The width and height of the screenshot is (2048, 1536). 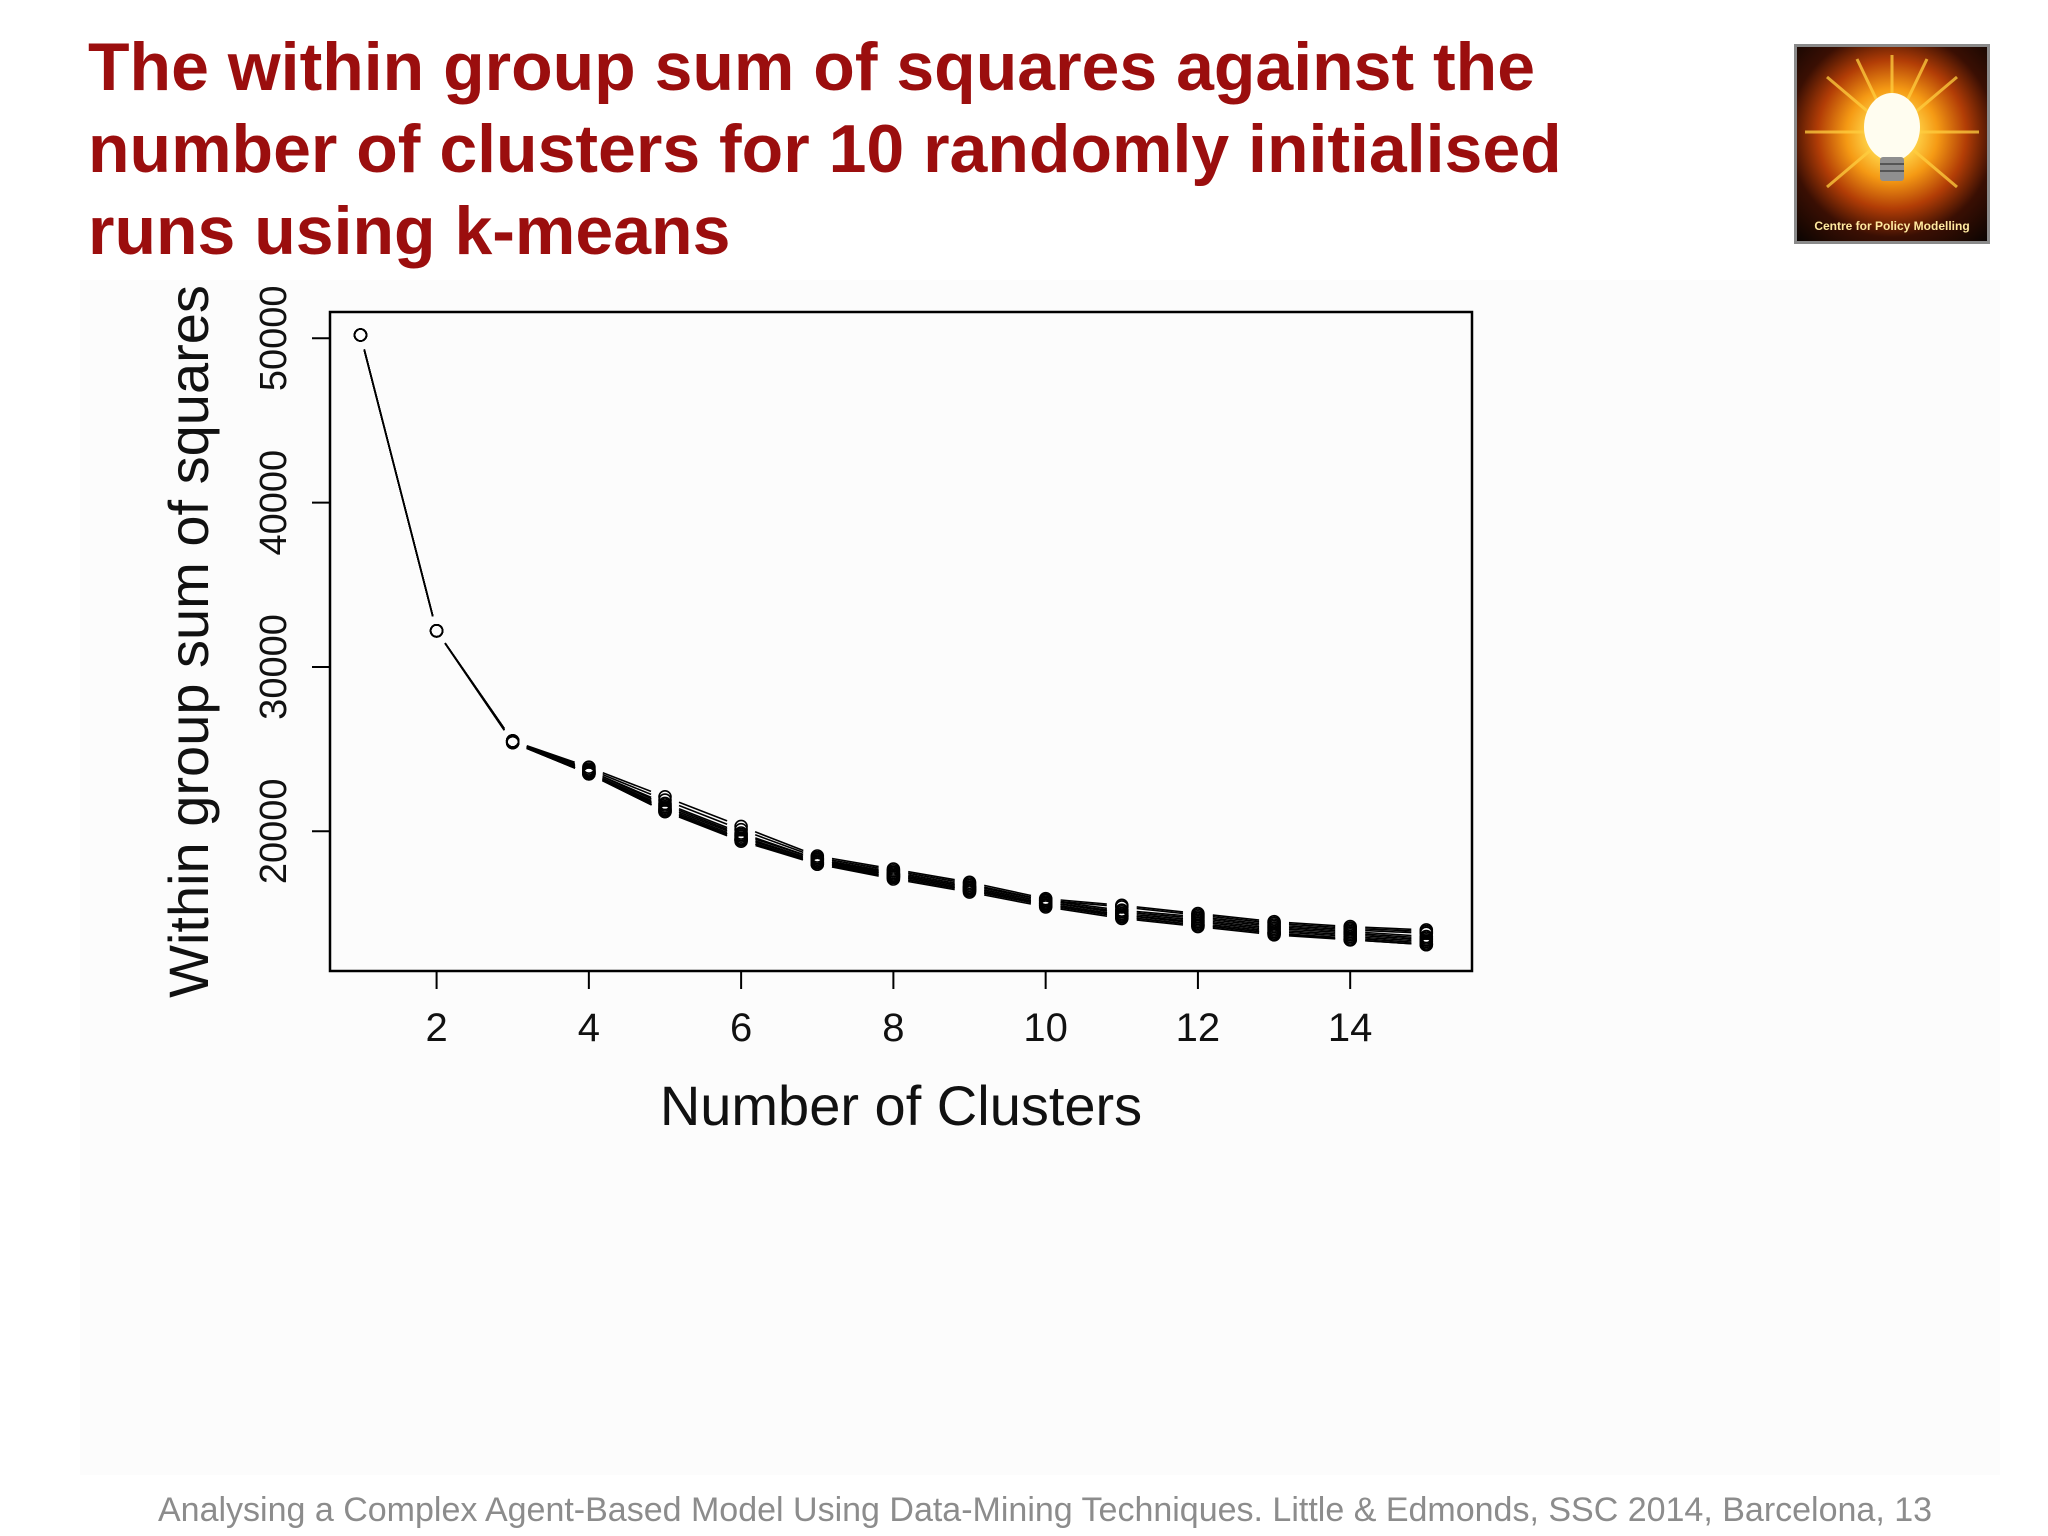 I want to click on y-tick-label: 30000, so click(x=274, y=667).